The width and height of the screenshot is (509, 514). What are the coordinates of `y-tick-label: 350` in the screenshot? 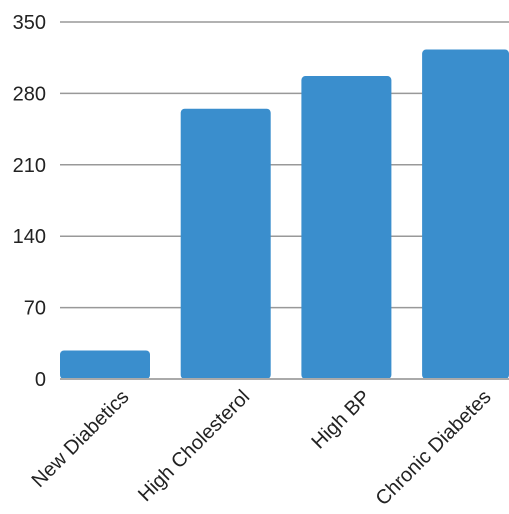 It's located at (29, 23).